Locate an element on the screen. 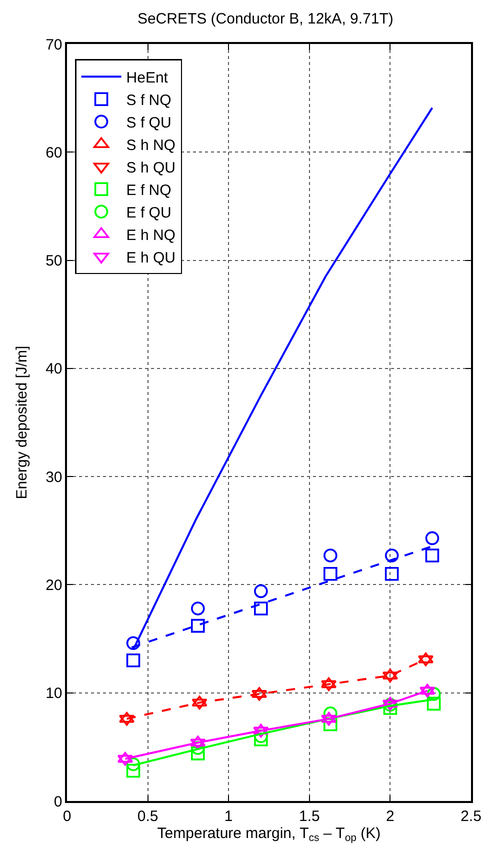  legend-label: E f NQ is located at coordinates (149, 190).